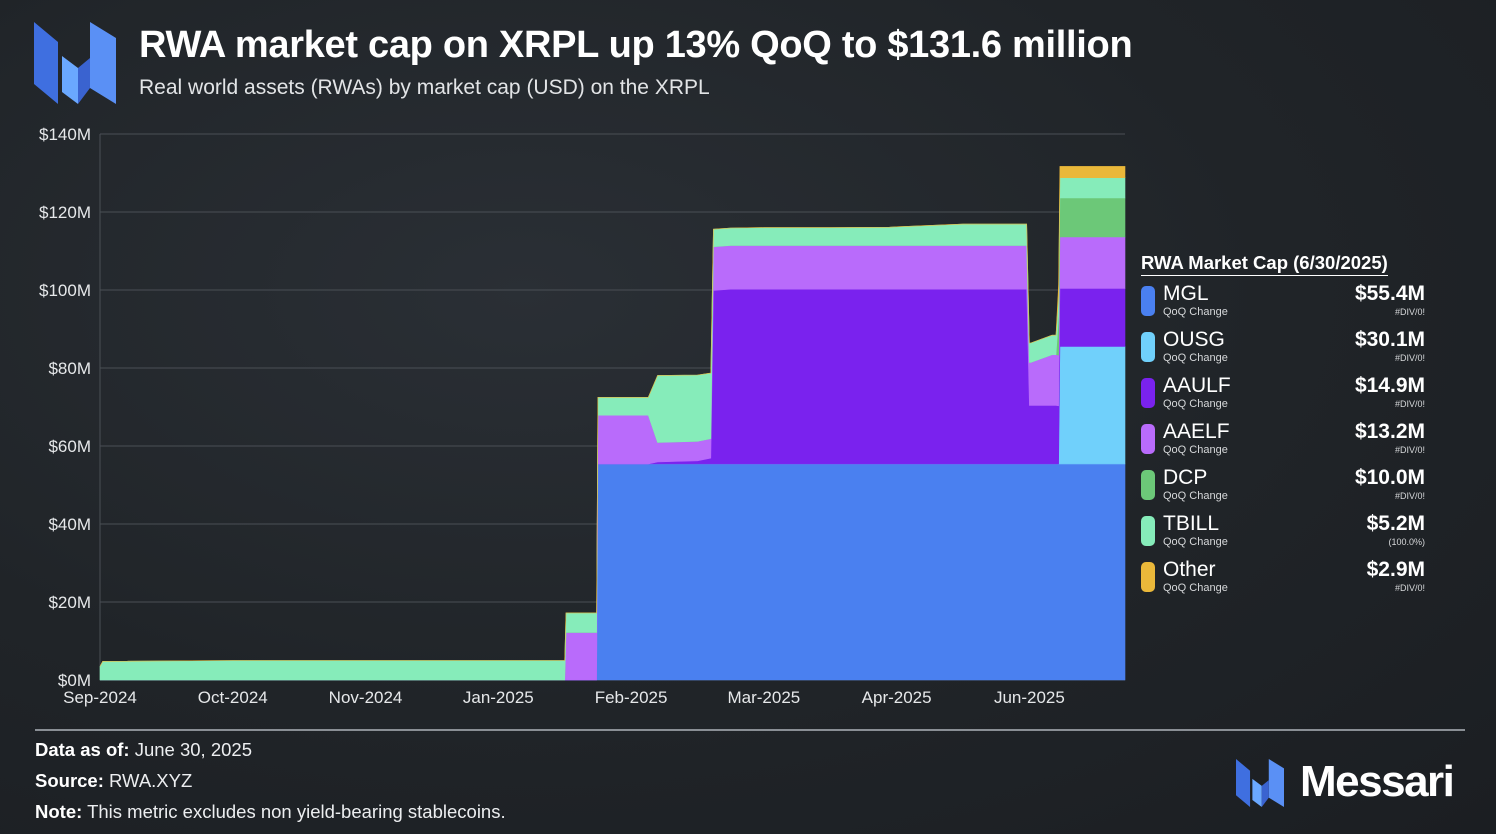 The height and width of the screenshot is (834, 1496). What do you see at coordinates (1395, 523) in the screenshot?
I see `legend-value: $5.2M` at bounding box center [1395, 523].